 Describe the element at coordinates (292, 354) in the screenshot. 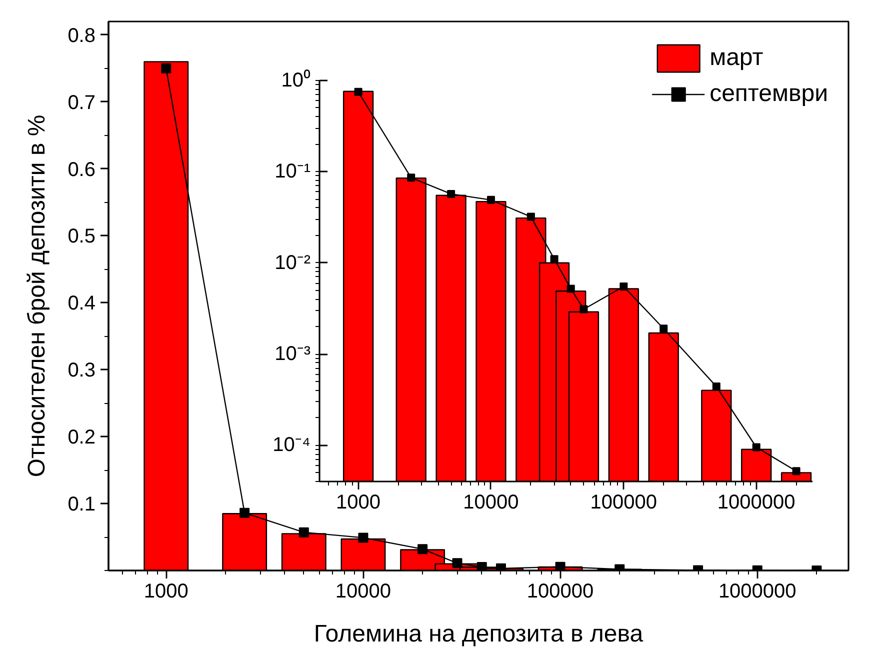

I see `y-tick-label: 10⁻³` at that location.